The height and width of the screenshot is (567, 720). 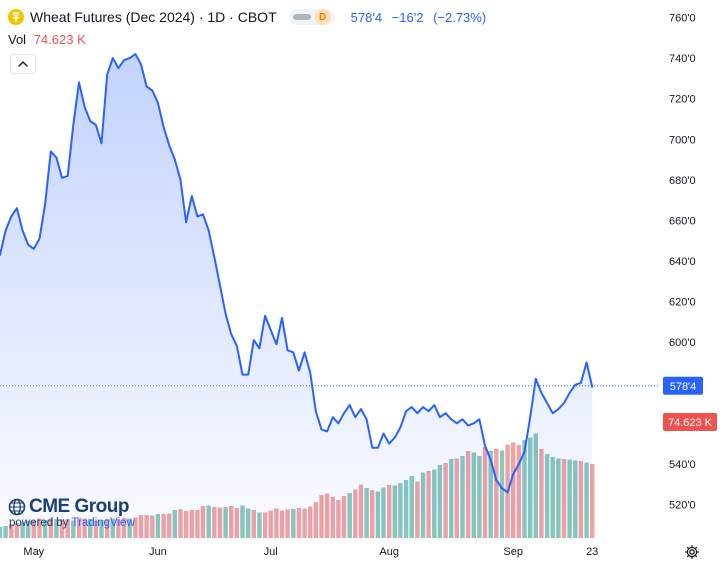 I want to click on symbol-title: Wheat Futures (Dec 2024) · 1D · CBOT, so click(x=153, y=17).